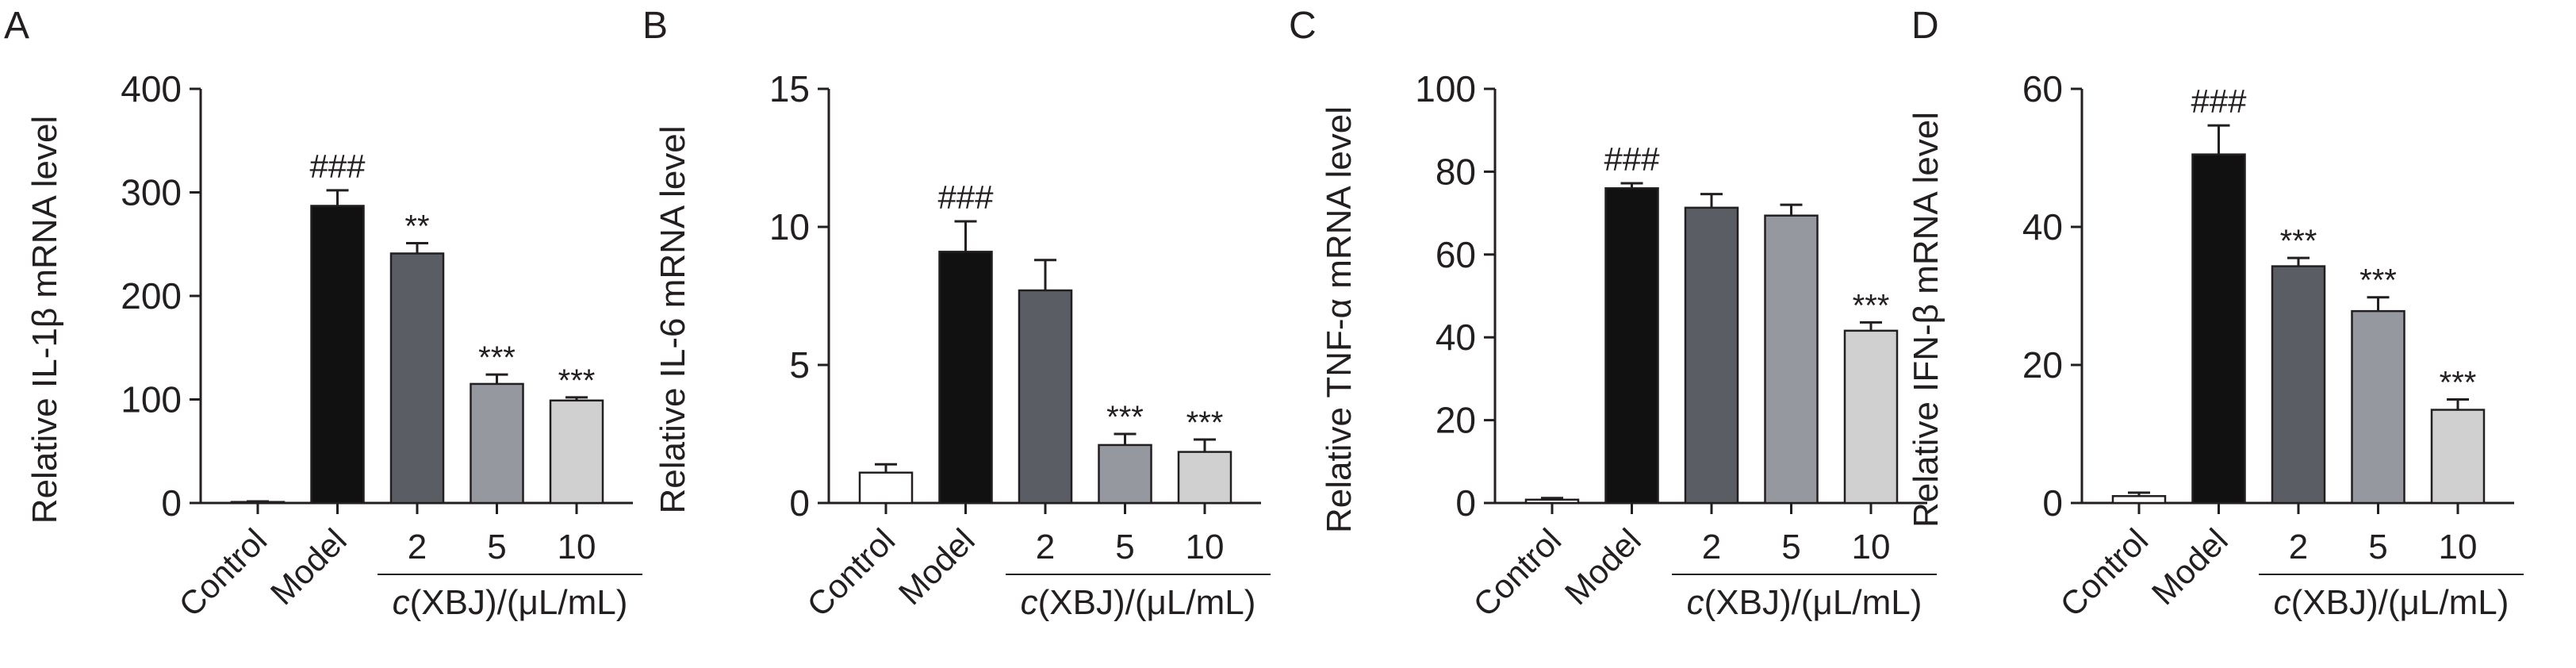  Describe the element at coordinates (151, 296) in the screenshot. I see `y-tick-label: 200` at that location.